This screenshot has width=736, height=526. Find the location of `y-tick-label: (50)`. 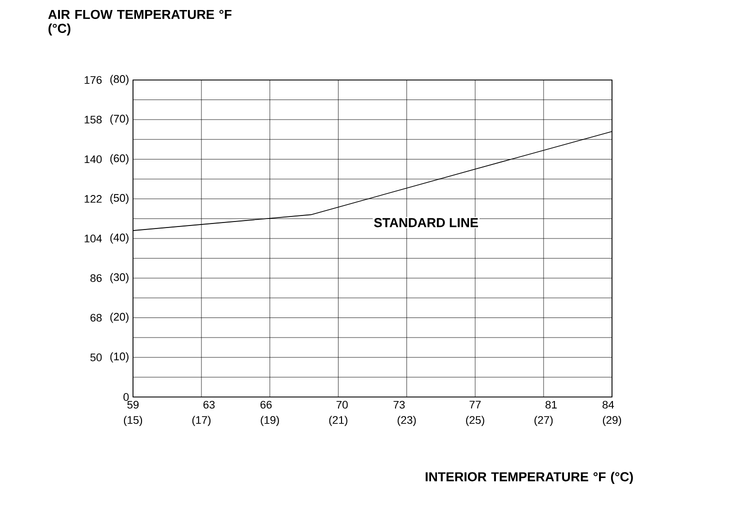

y-tick-label: (50) is located at coordinates (119, 199).